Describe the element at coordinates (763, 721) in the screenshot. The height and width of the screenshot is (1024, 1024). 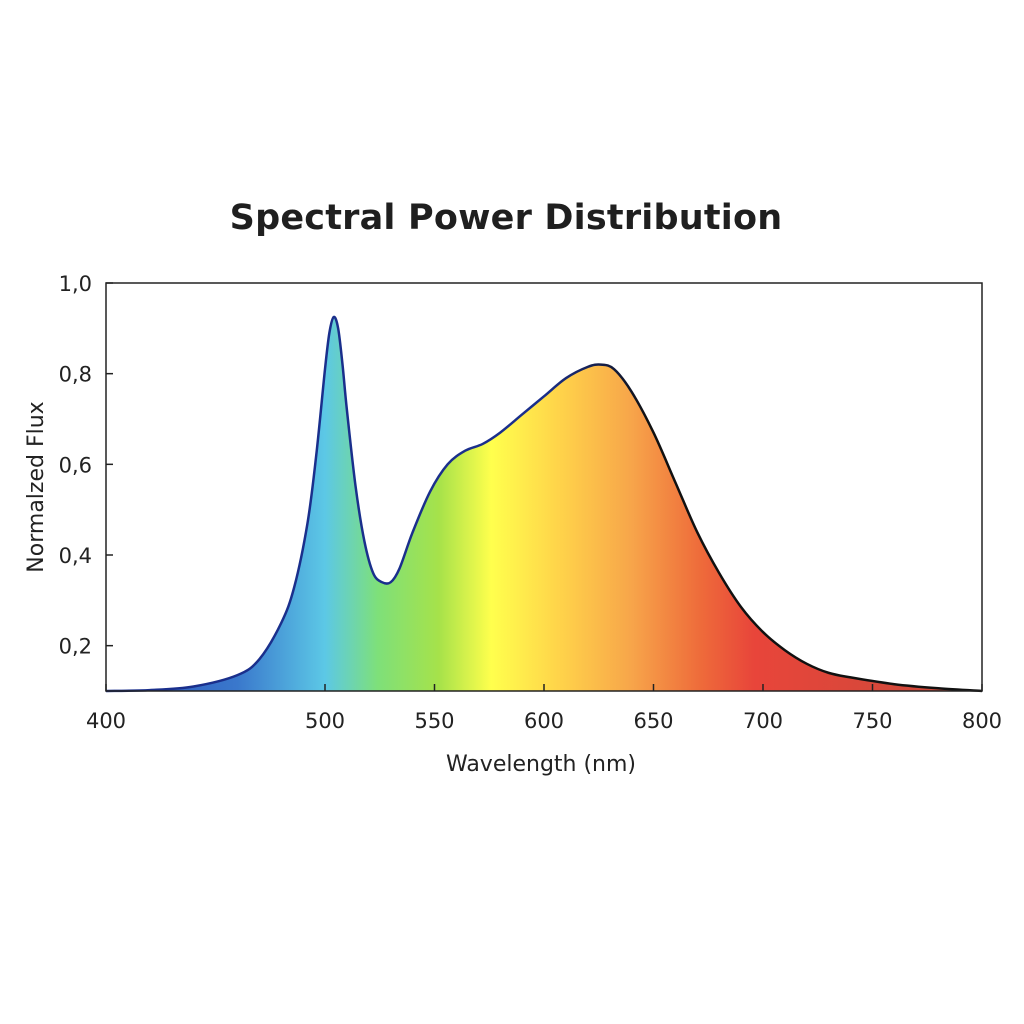
I see `x-tick-label: 700` at that location.